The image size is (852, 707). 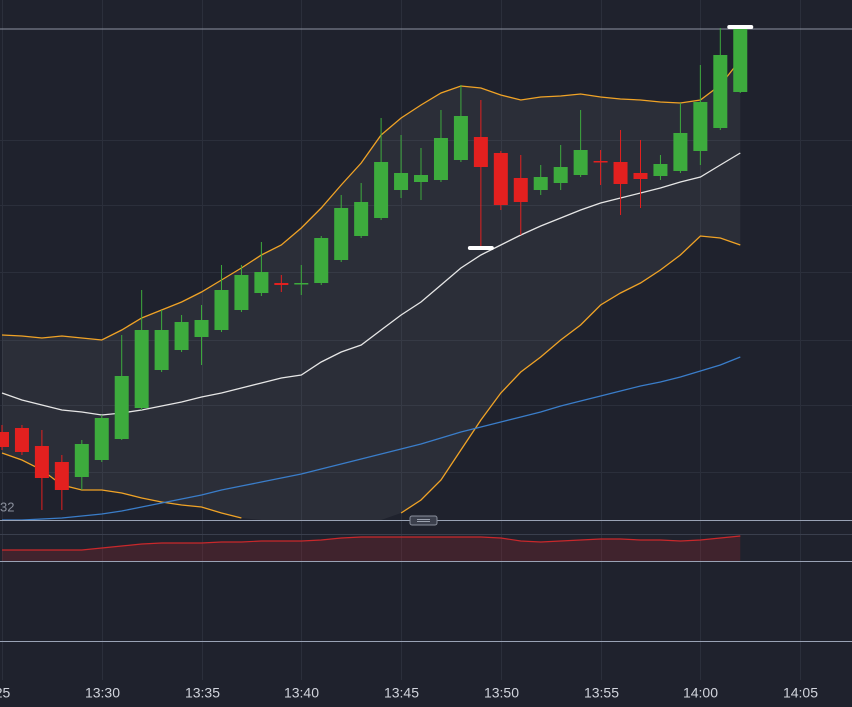 What do you see at coordinates (102, 693) in the screenshot?
I see `x-tick-label: 13:30` at bounding box center [102, 693].